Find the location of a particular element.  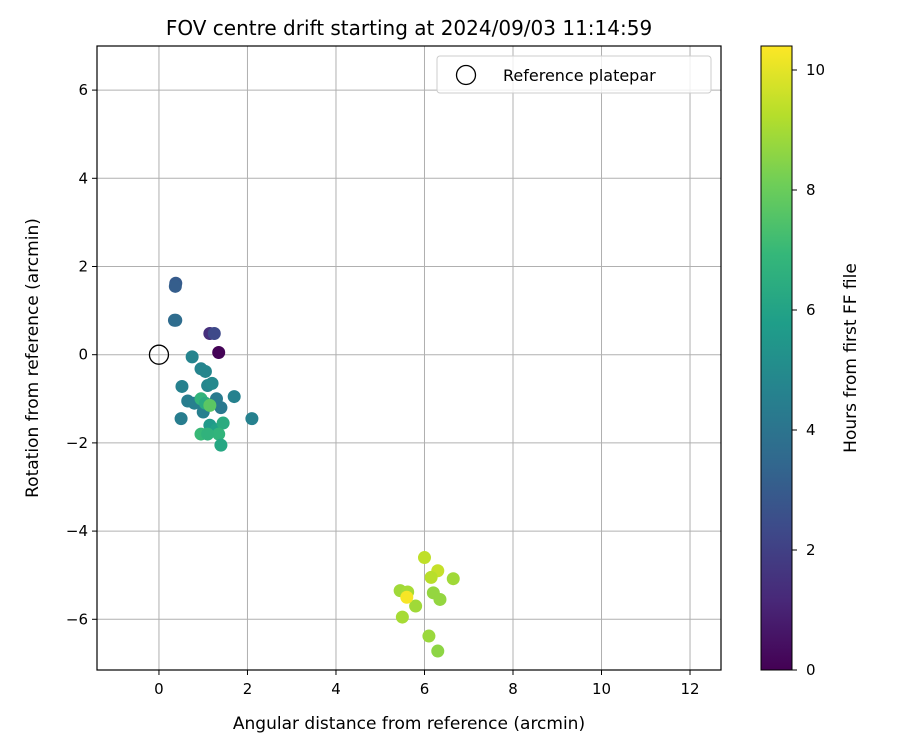

colorbar: 0 2 4 6 8 10 Hours from first FF file is located at coordinates (810, 362).